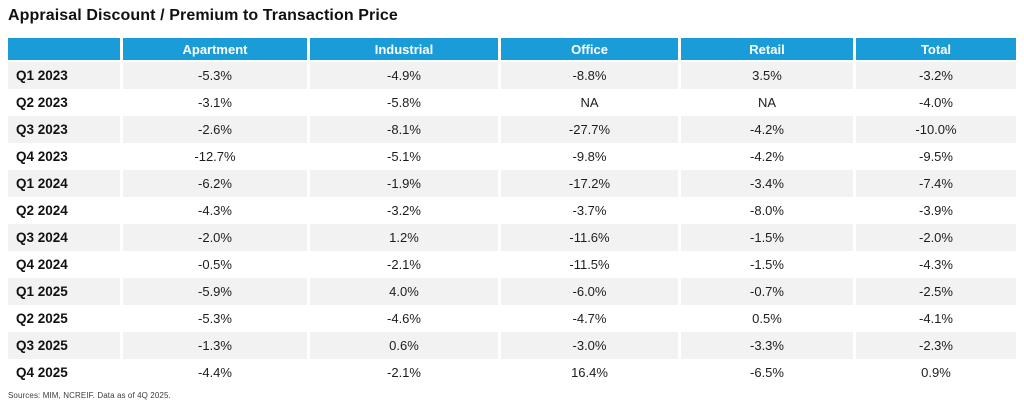  What do you see at coordinates (64, 264) in the screenshot?
I see `row-label: Q4 2024` at bounding box center [64, 264].